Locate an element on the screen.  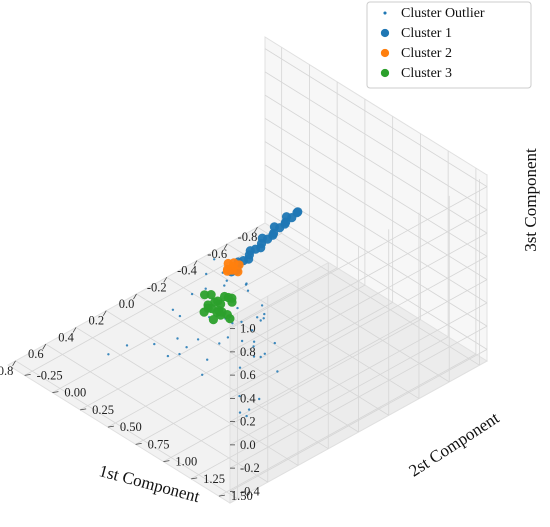
y-tick-label: 0.00 is located at coordinates (75, 393).